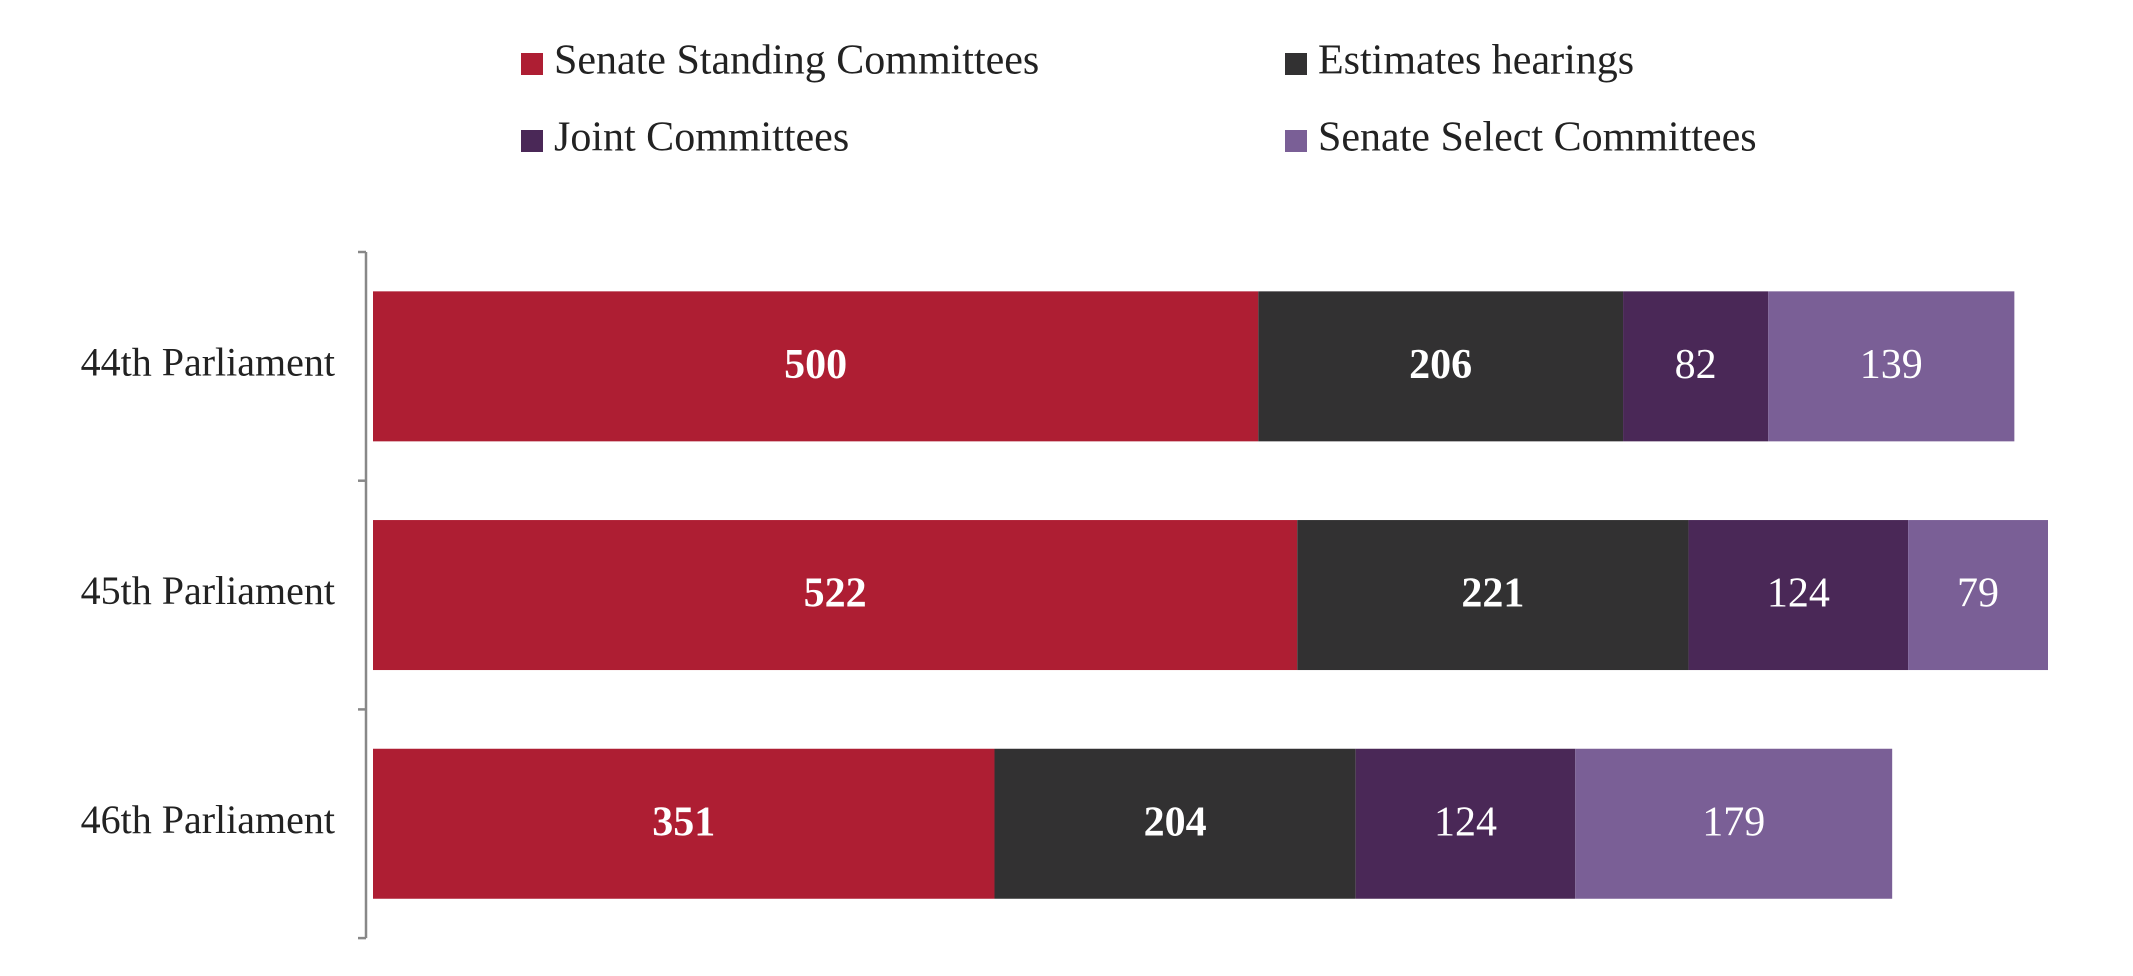 This screenshot has width=2133, height=976. I want to click on value-label: 221, so click(1492, 594).